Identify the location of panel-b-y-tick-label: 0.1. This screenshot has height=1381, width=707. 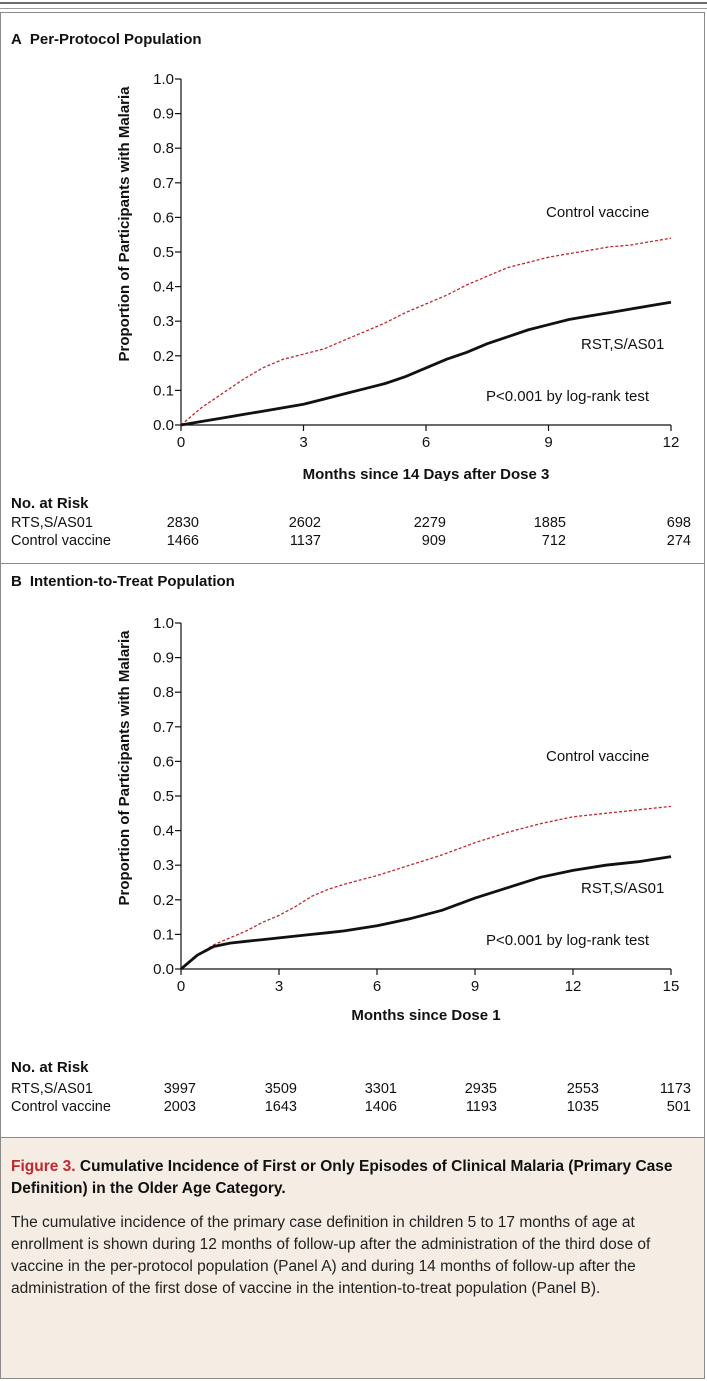
(163, 934).